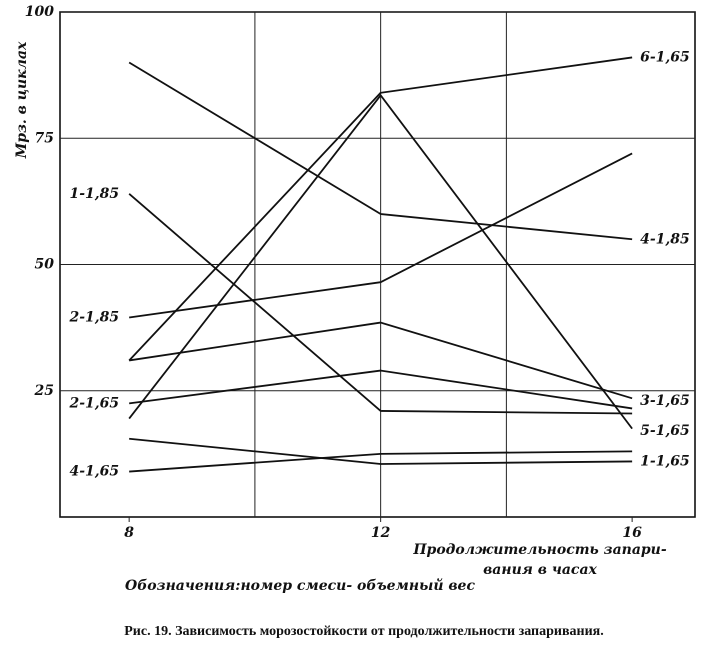 This screenshot has width=728, height=645. I want to click on annotation: 5-1,65, so click(665, 431).